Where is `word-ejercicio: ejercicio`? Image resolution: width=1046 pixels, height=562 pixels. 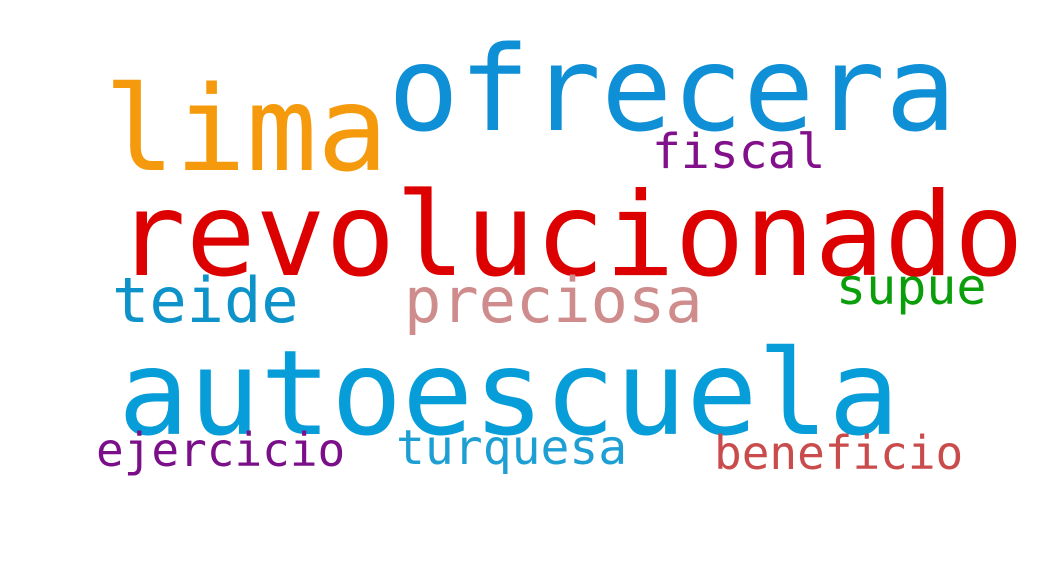
word-ejercicio: ejercicio is located at coordinates (221, 450).